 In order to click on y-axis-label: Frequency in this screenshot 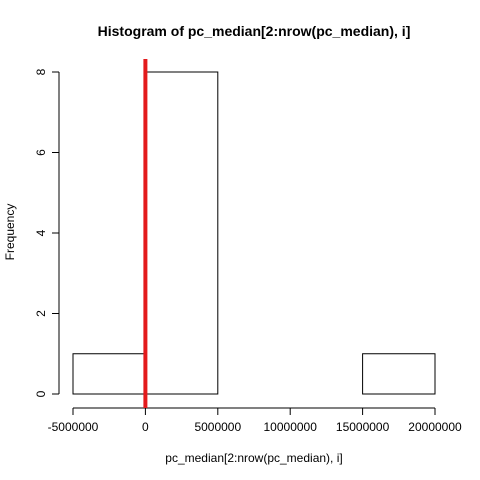, I will do `click(10, 232)`.